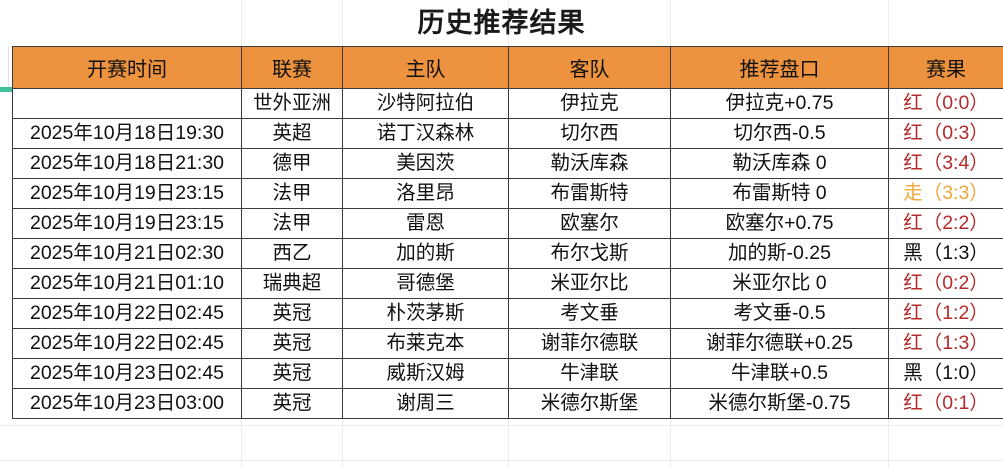 This screenshot has width=1003, height=468. Describe the element at coordinates (589, 253) in the screenshot. I see `cell-away: 布尔戈斯` at that location.